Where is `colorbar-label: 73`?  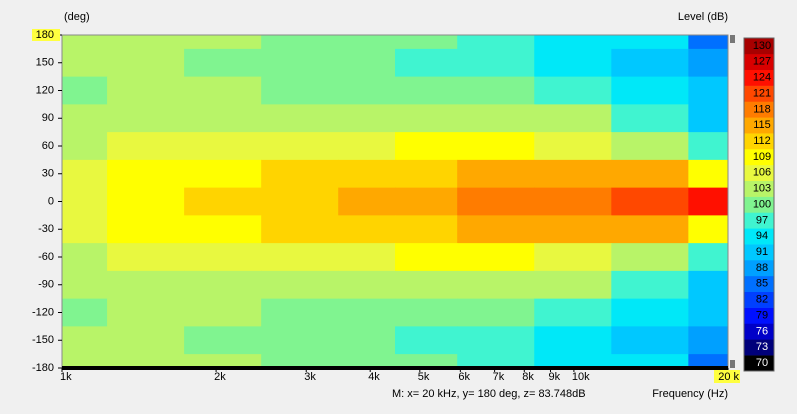 colorbar-label: 73 is located at coordinates (762, 347).